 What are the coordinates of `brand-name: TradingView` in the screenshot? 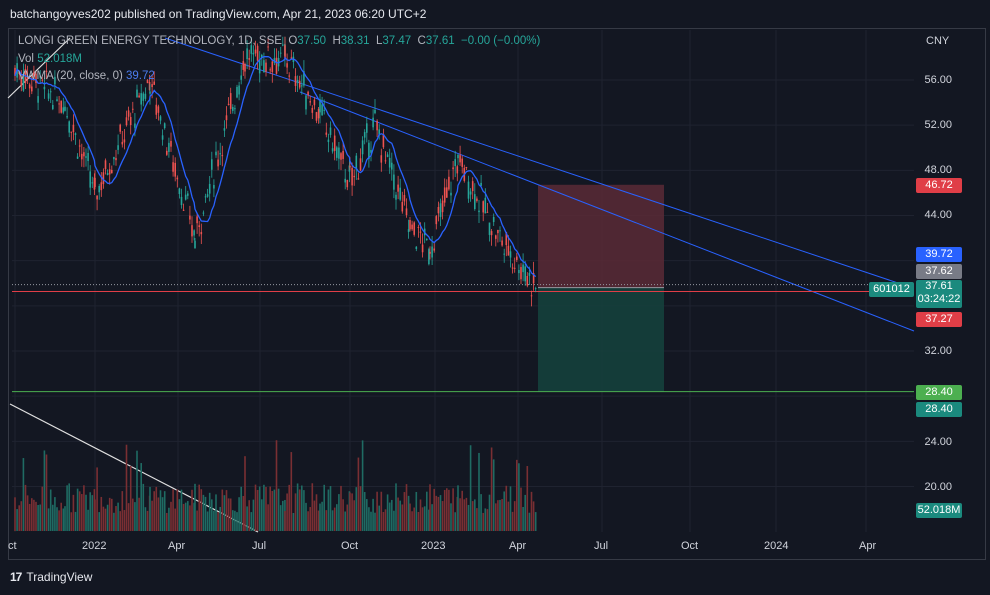 It's located at (59, 577).